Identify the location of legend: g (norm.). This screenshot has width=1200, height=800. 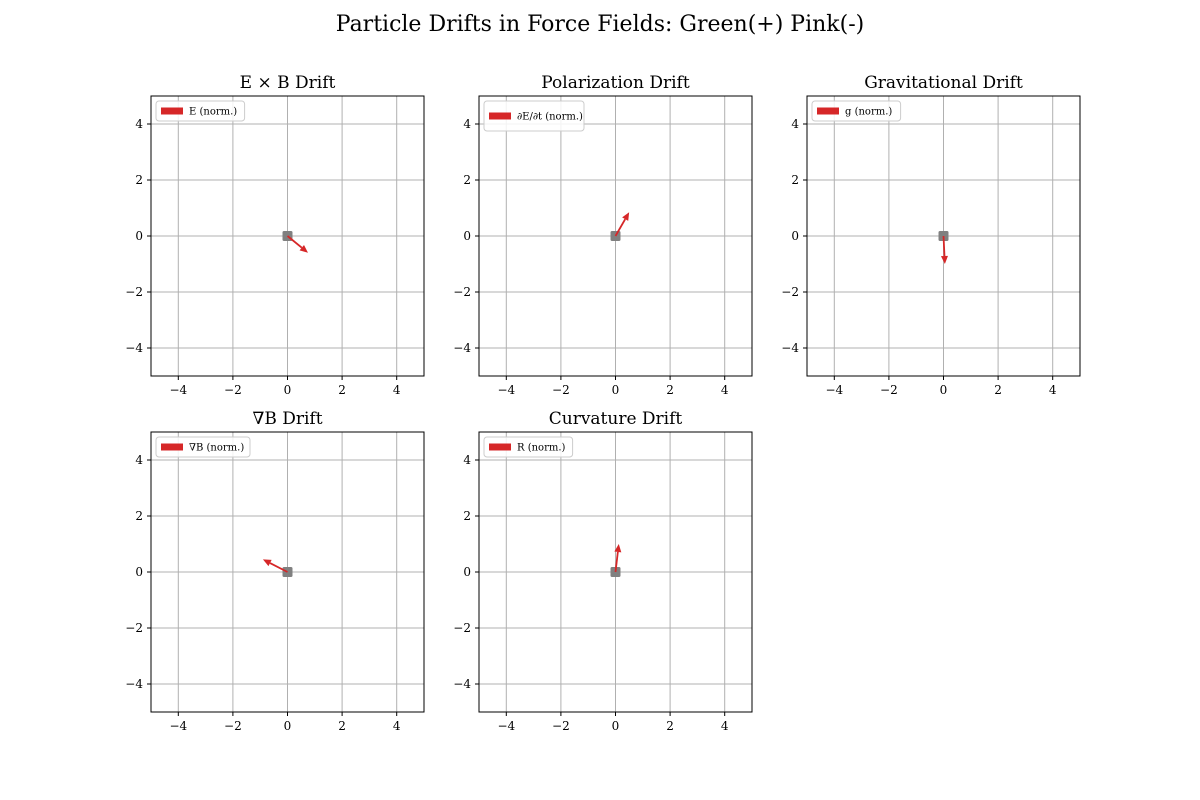
(856, 111).